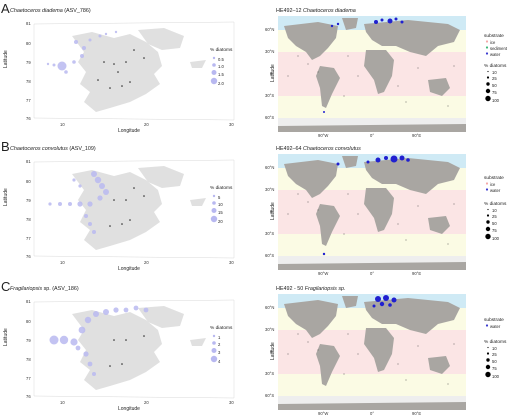 The height and width of the screenshot is (419, 520). What do you see at coordinates (221, 67) in the screenshot?
I see `size-legend: % diatoms 0.5 1.0 1.5 2.0` at bounding box center [221, 67].